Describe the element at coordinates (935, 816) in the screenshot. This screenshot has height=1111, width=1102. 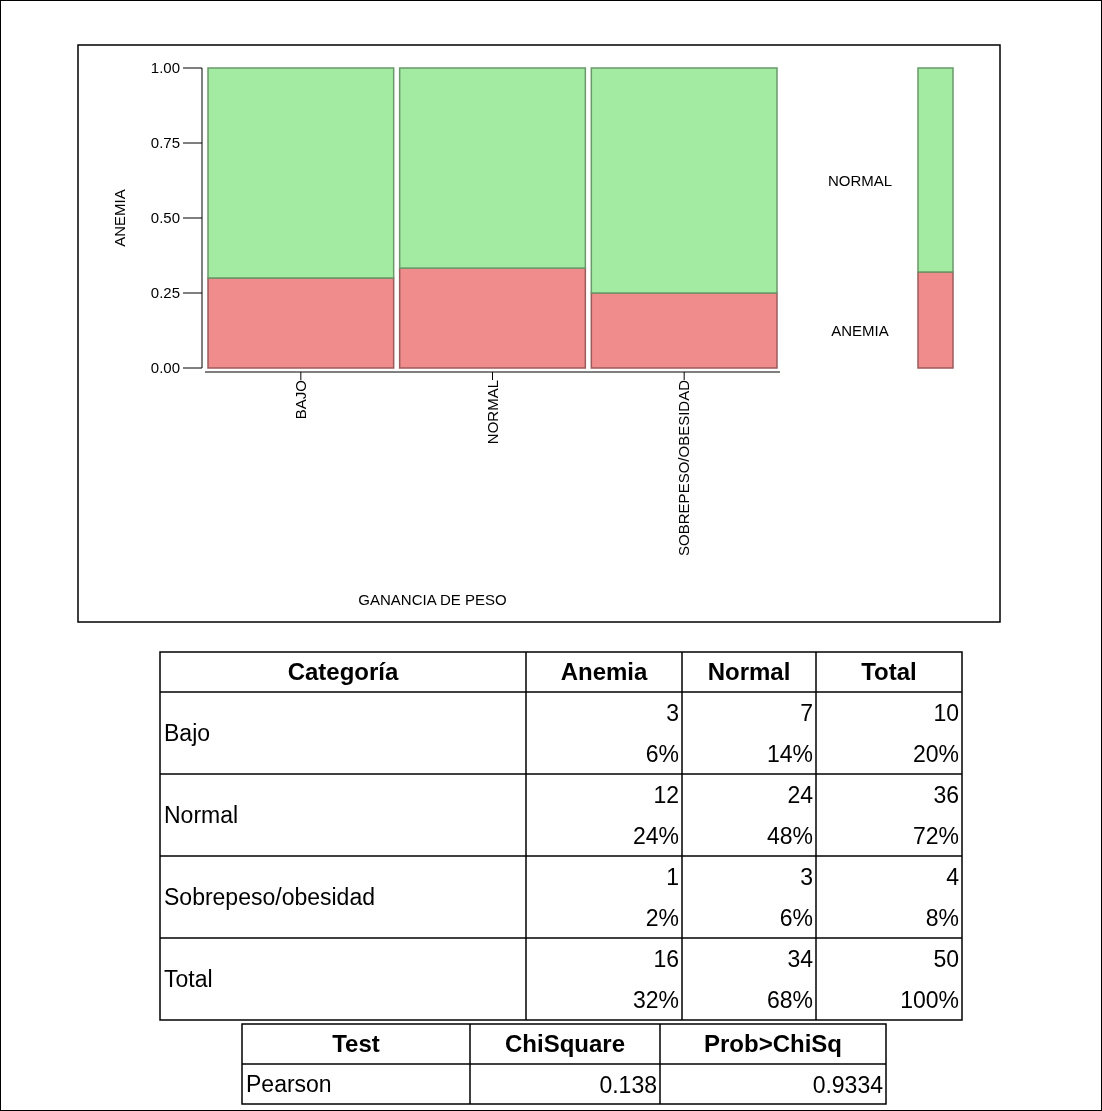
I see `text: 36 72%` at that location.